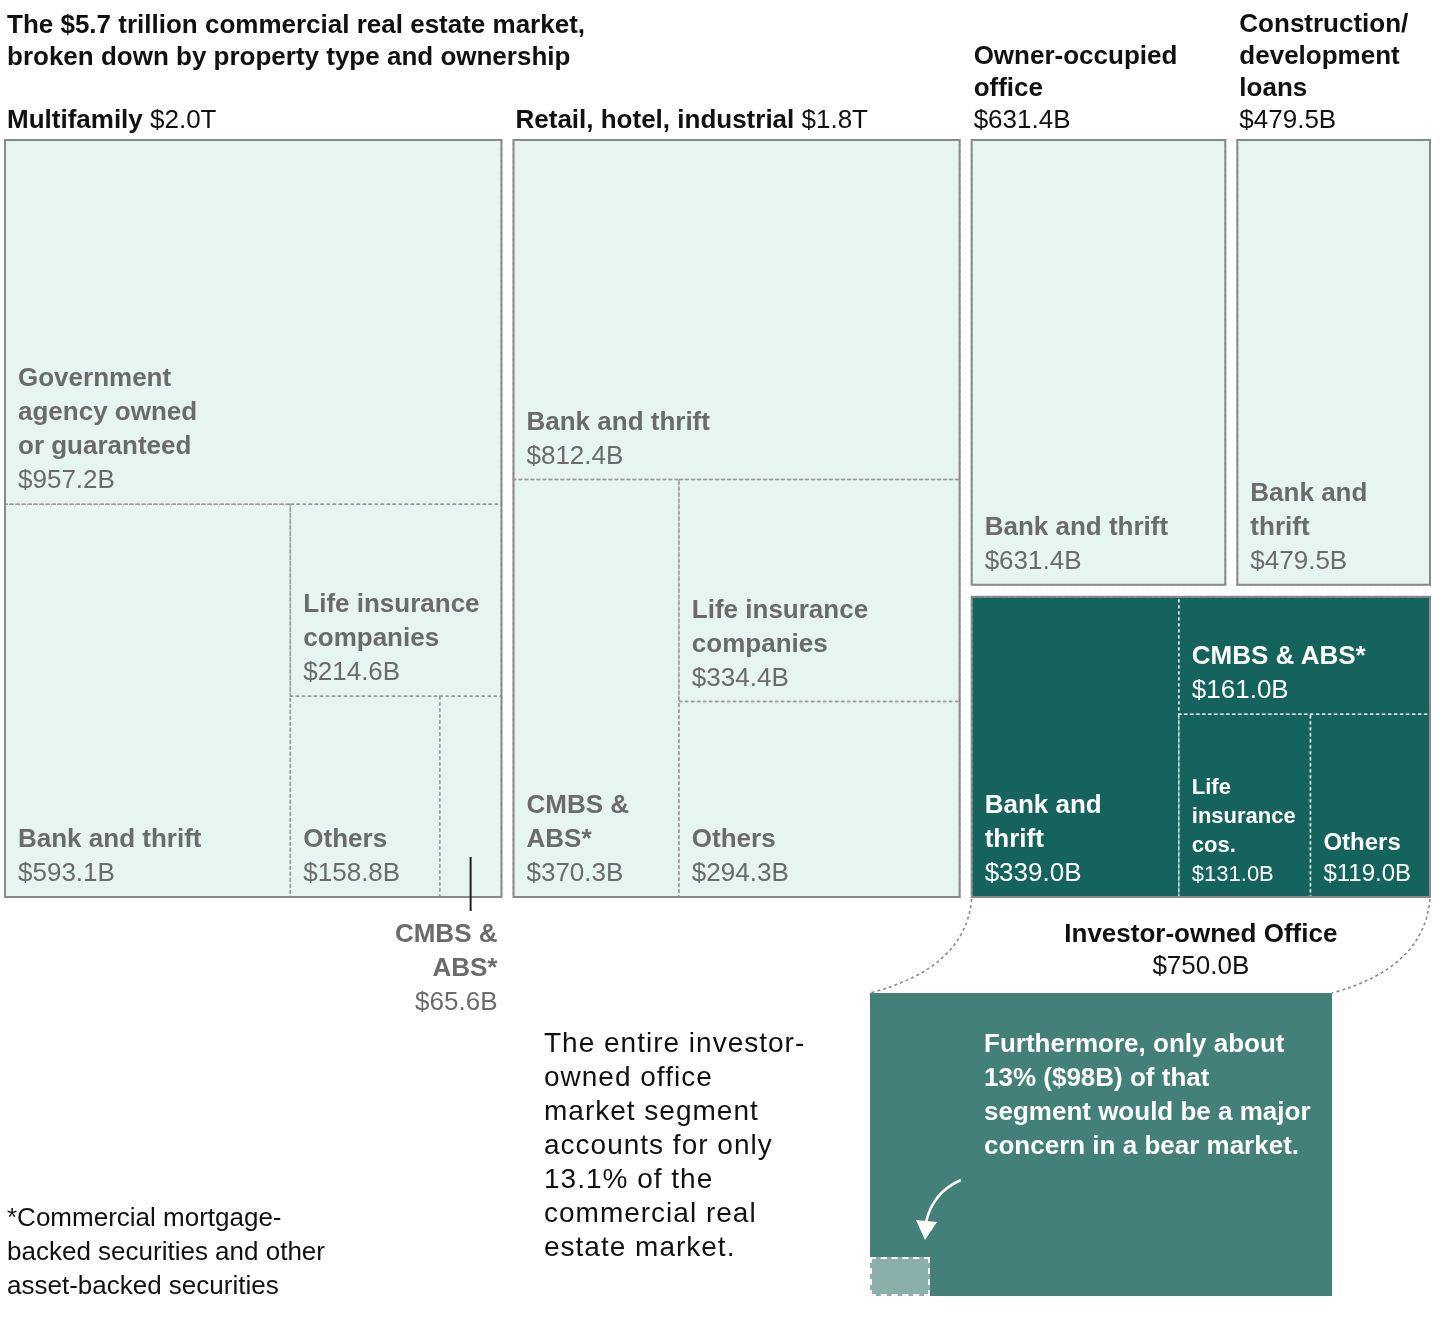 The width and height of the screenshot is (1440, 1325). What do you see at coordinates (1243, 815) in the screenshot?
I see `category-label: Life insurance cos.` at bounding box center [1243, 815].